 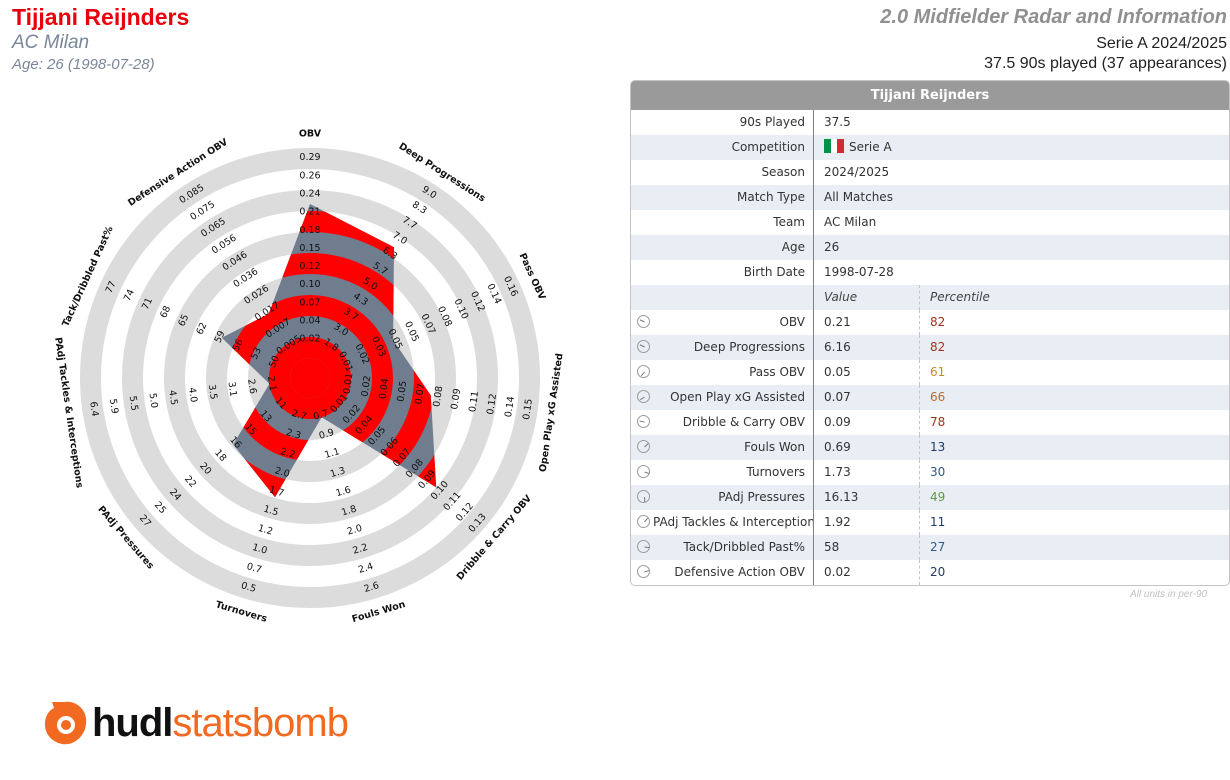 What do you see at coordinates (969, 147) in the screenshot?
I see `row-value: Serie A` at bounding box center [969, 147].